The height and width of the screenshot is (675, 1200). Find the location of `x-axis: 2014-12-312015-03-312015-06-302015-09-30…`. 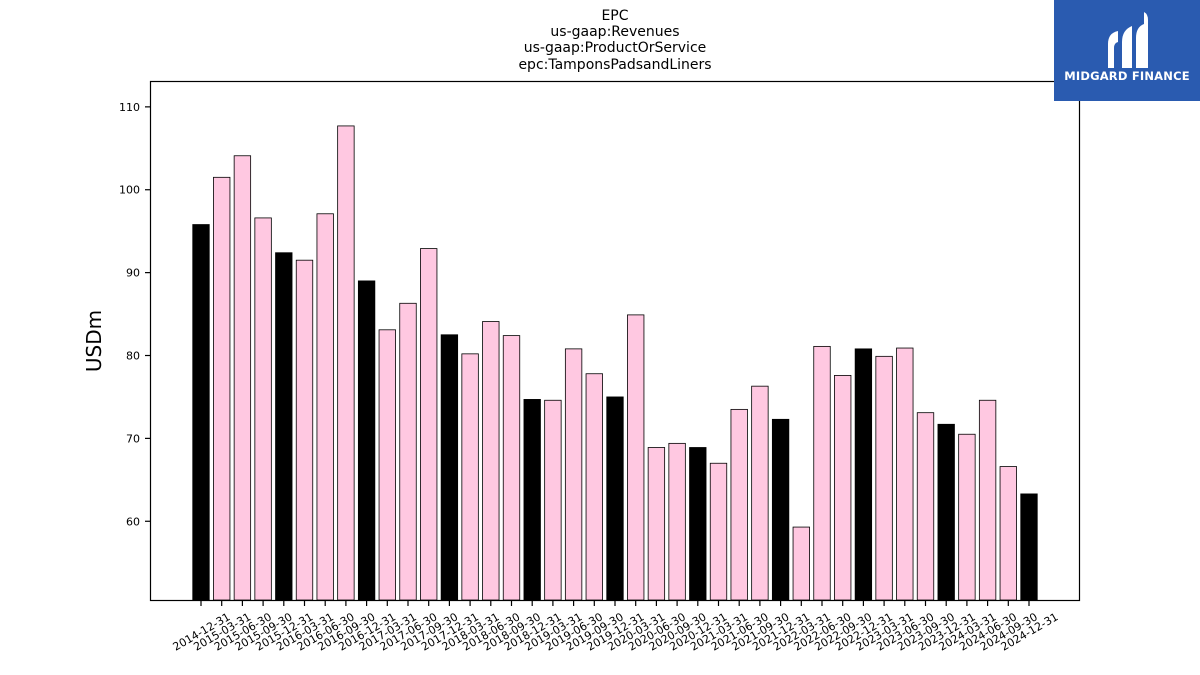

x-axis: 2014-12-312015-03-312015-06-302015-09-30… is located at coordinates (616, 627).